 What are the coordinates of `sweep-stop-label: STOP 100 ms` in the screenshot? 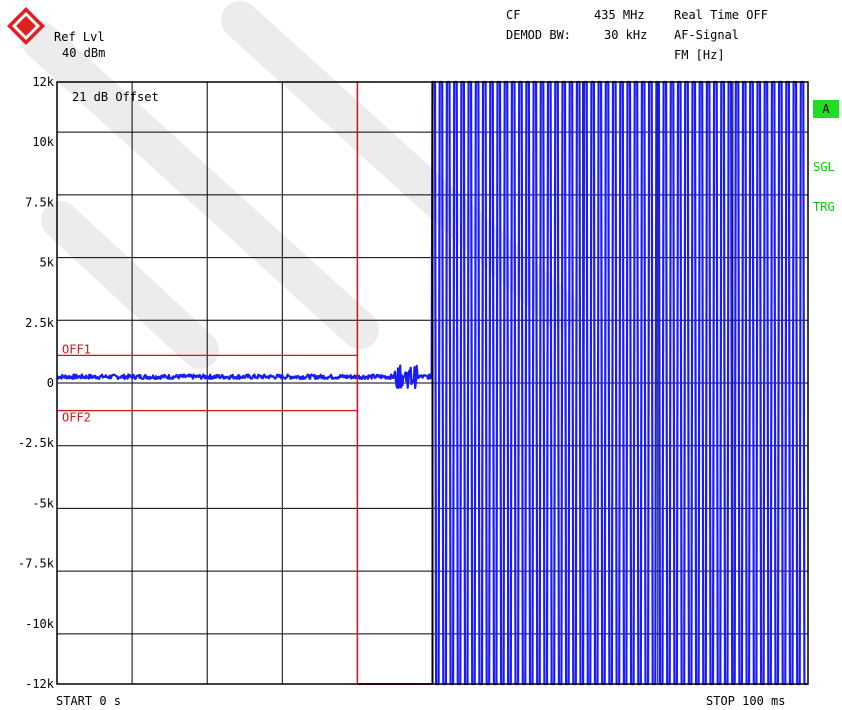 It's located at (746, 701).